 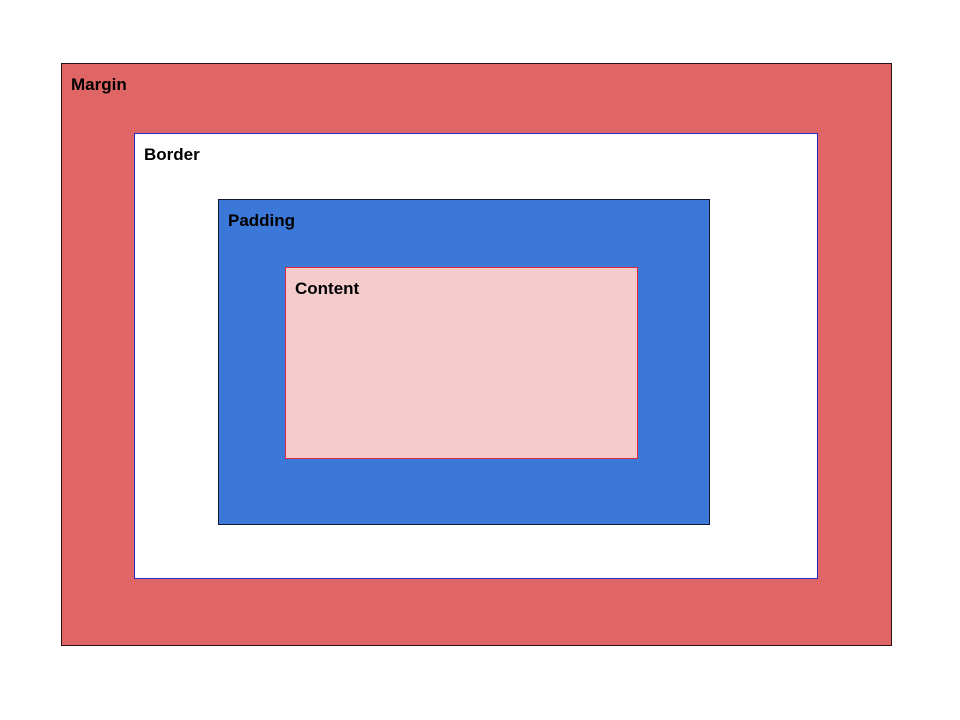 I want to click on content-label: Content, so click(x=327, y=288).